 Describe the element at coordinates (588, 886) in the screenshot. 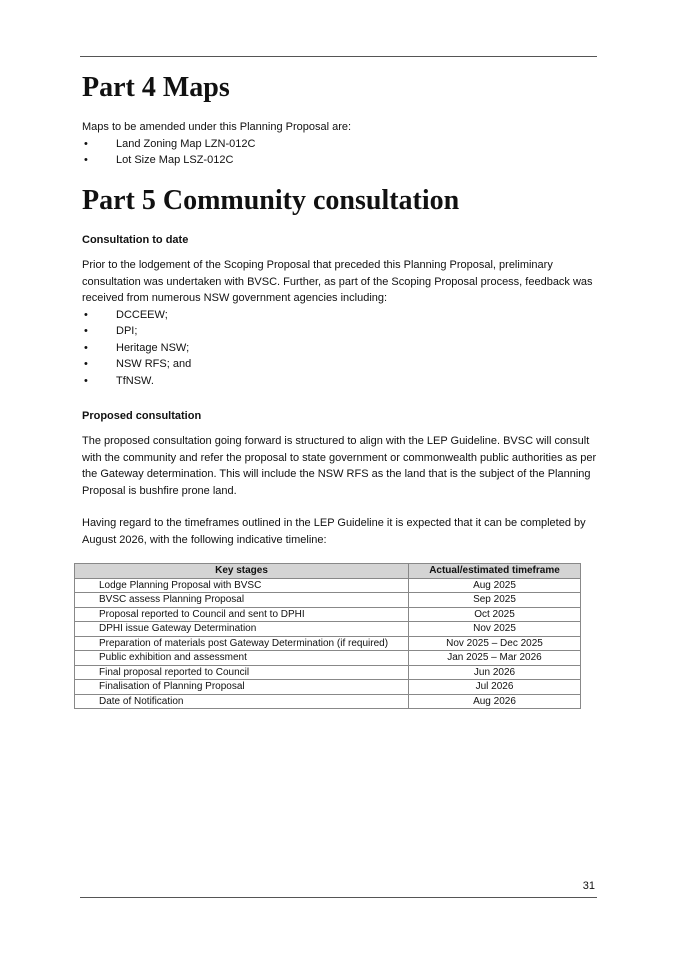

I see `page-number: 31` at that location.